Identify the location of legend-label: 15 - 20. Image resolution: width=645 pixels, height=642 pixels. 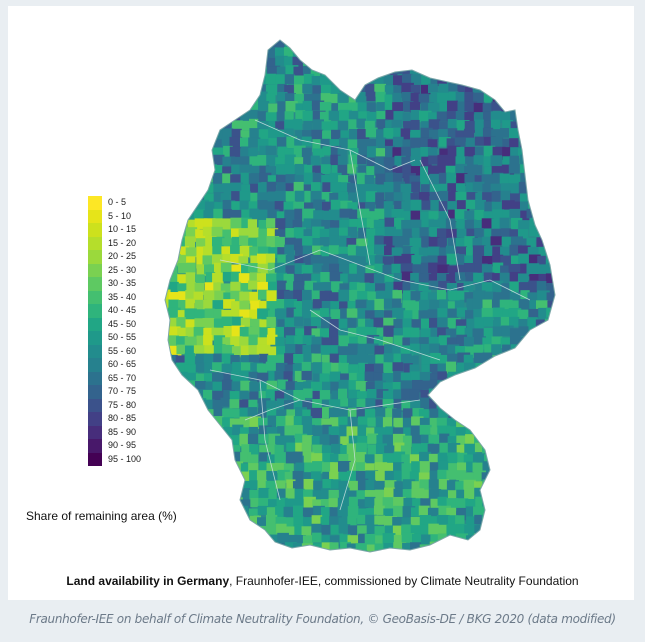
(122, 242).